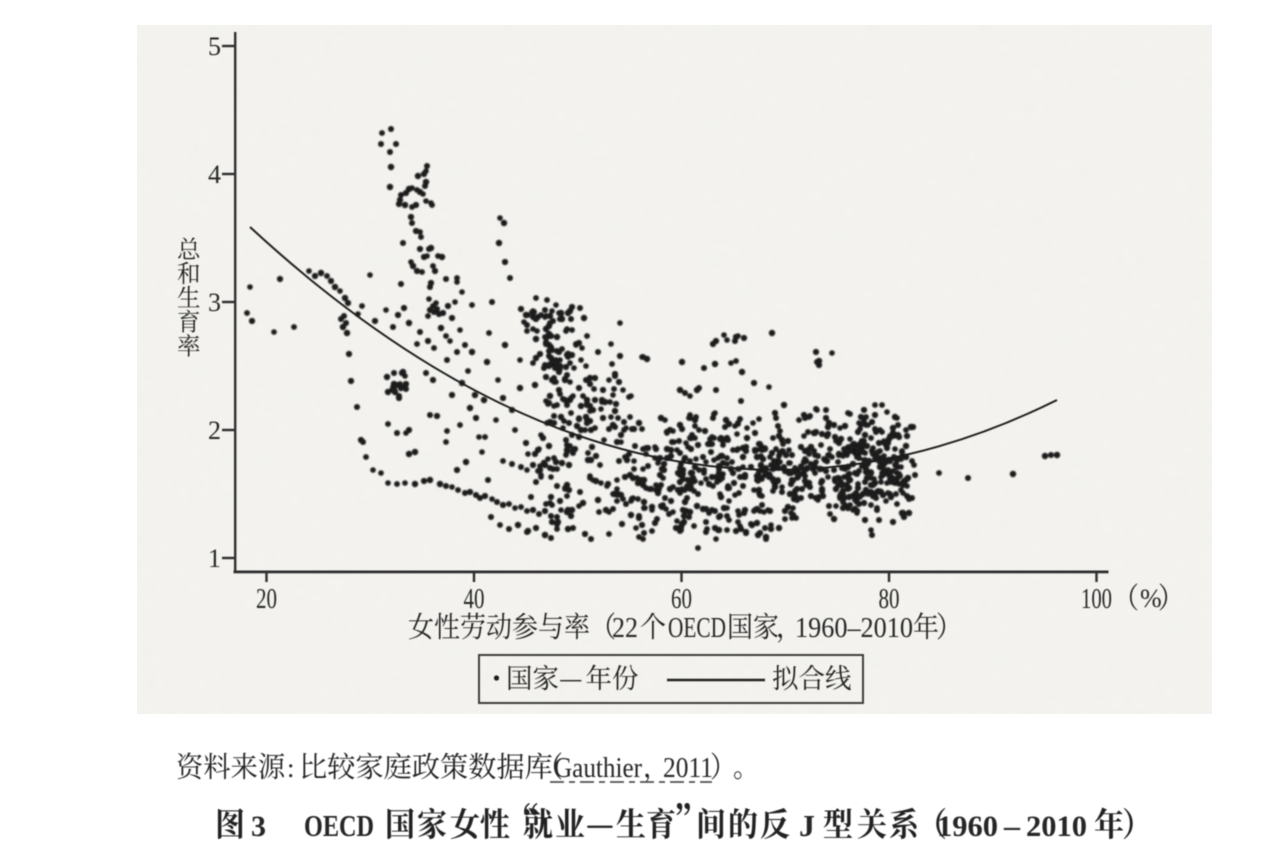 The width and height of the screenshot is (1269, 862). What do you see at coordinates (266, 599) in the screenshot?
I see `svg-text: 20` at bounding box center [266, 599].